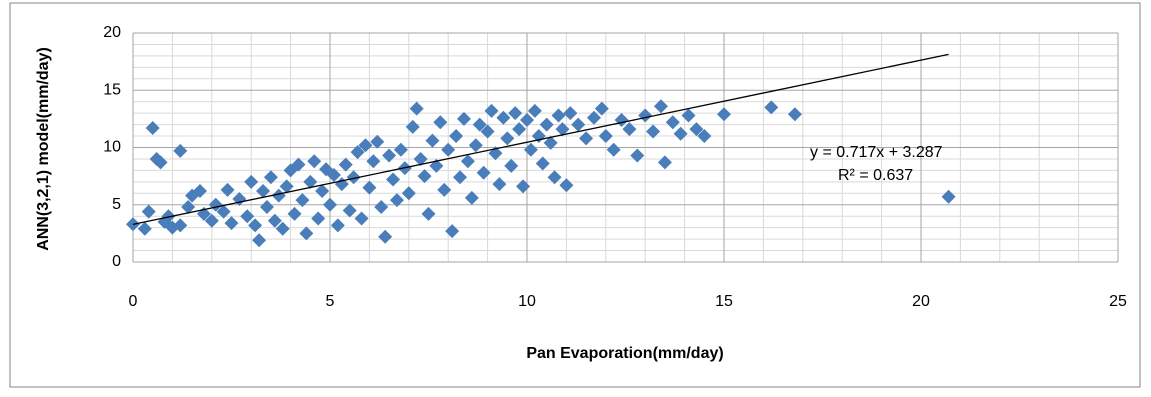 Image resolution: width=1151 pixels, height=397 pixels. Describe the element at coordinates (624, 353) in the screenshot. I see `x-axis-title: Pan Evaporation(mm/day)` at that location.